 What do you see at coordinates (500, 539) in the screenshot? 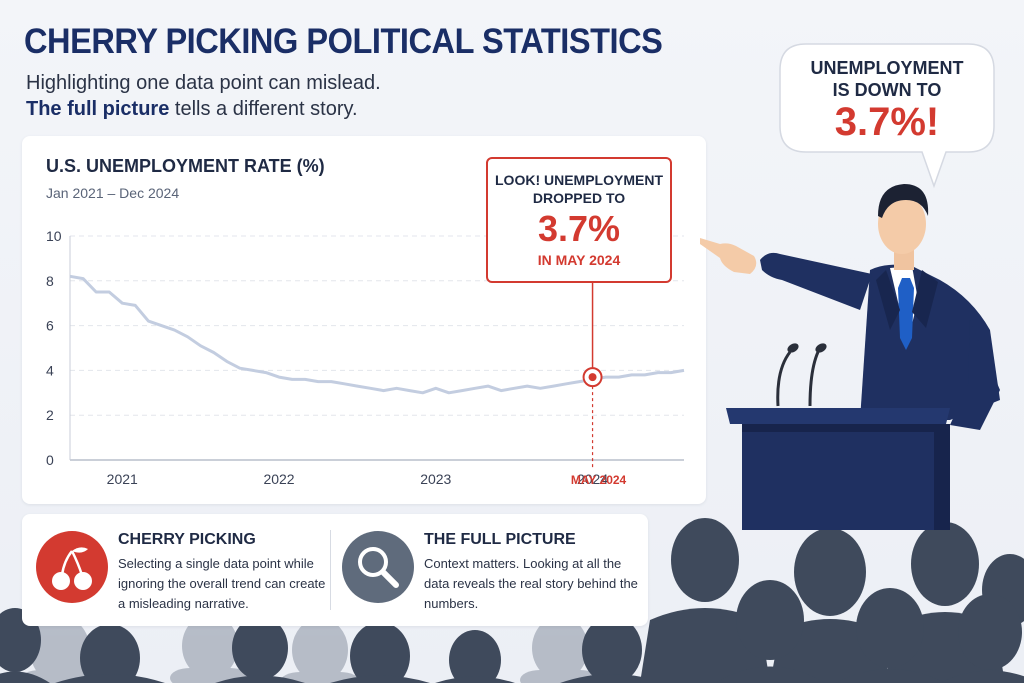
I see `full-picture-heading: THE FULL PICTURE` at bounding box center [500, 539].